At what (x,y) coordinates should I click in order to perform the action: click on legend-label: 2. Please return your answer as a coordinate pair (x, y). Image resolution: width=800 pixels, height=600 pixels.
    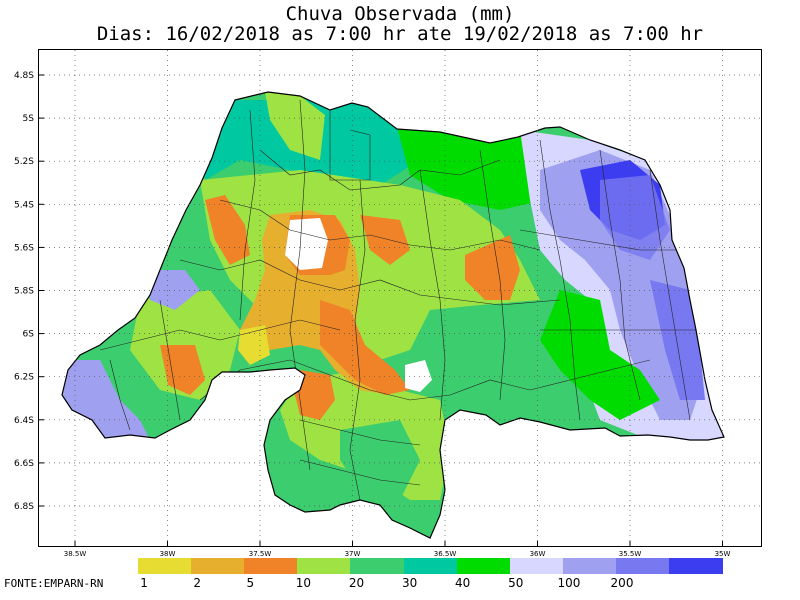
    Looking at the image, I should click on (197, 583).